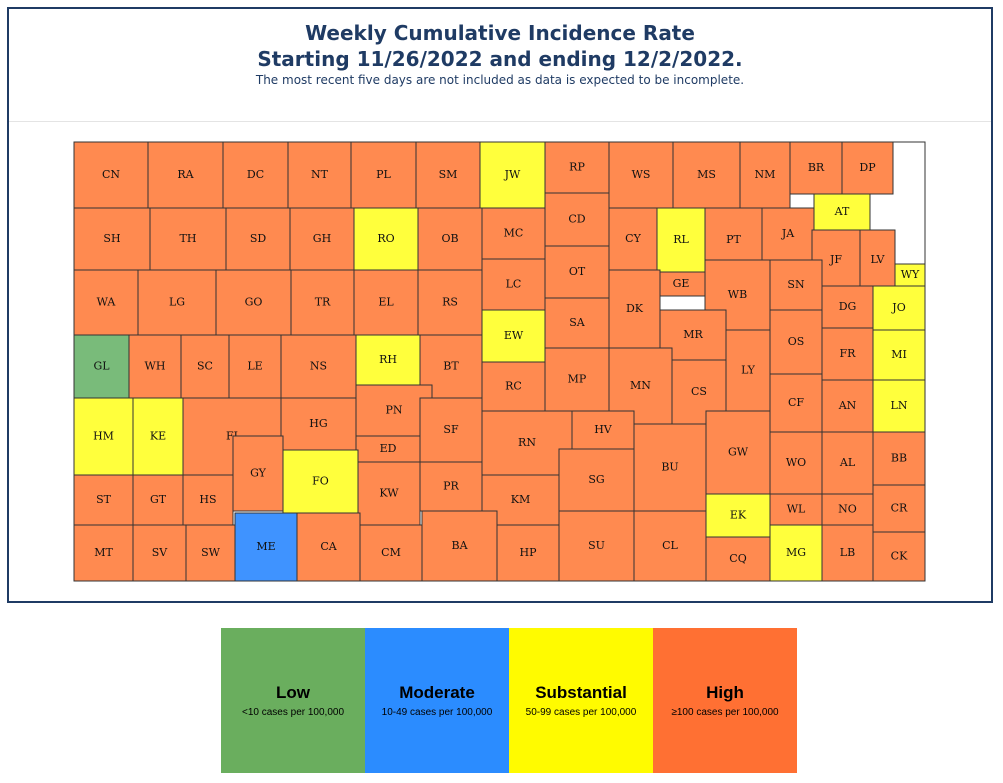 The width and height of the screenshot is (1003, 783). I want to click on county-mg: MG, so click(796, 553).